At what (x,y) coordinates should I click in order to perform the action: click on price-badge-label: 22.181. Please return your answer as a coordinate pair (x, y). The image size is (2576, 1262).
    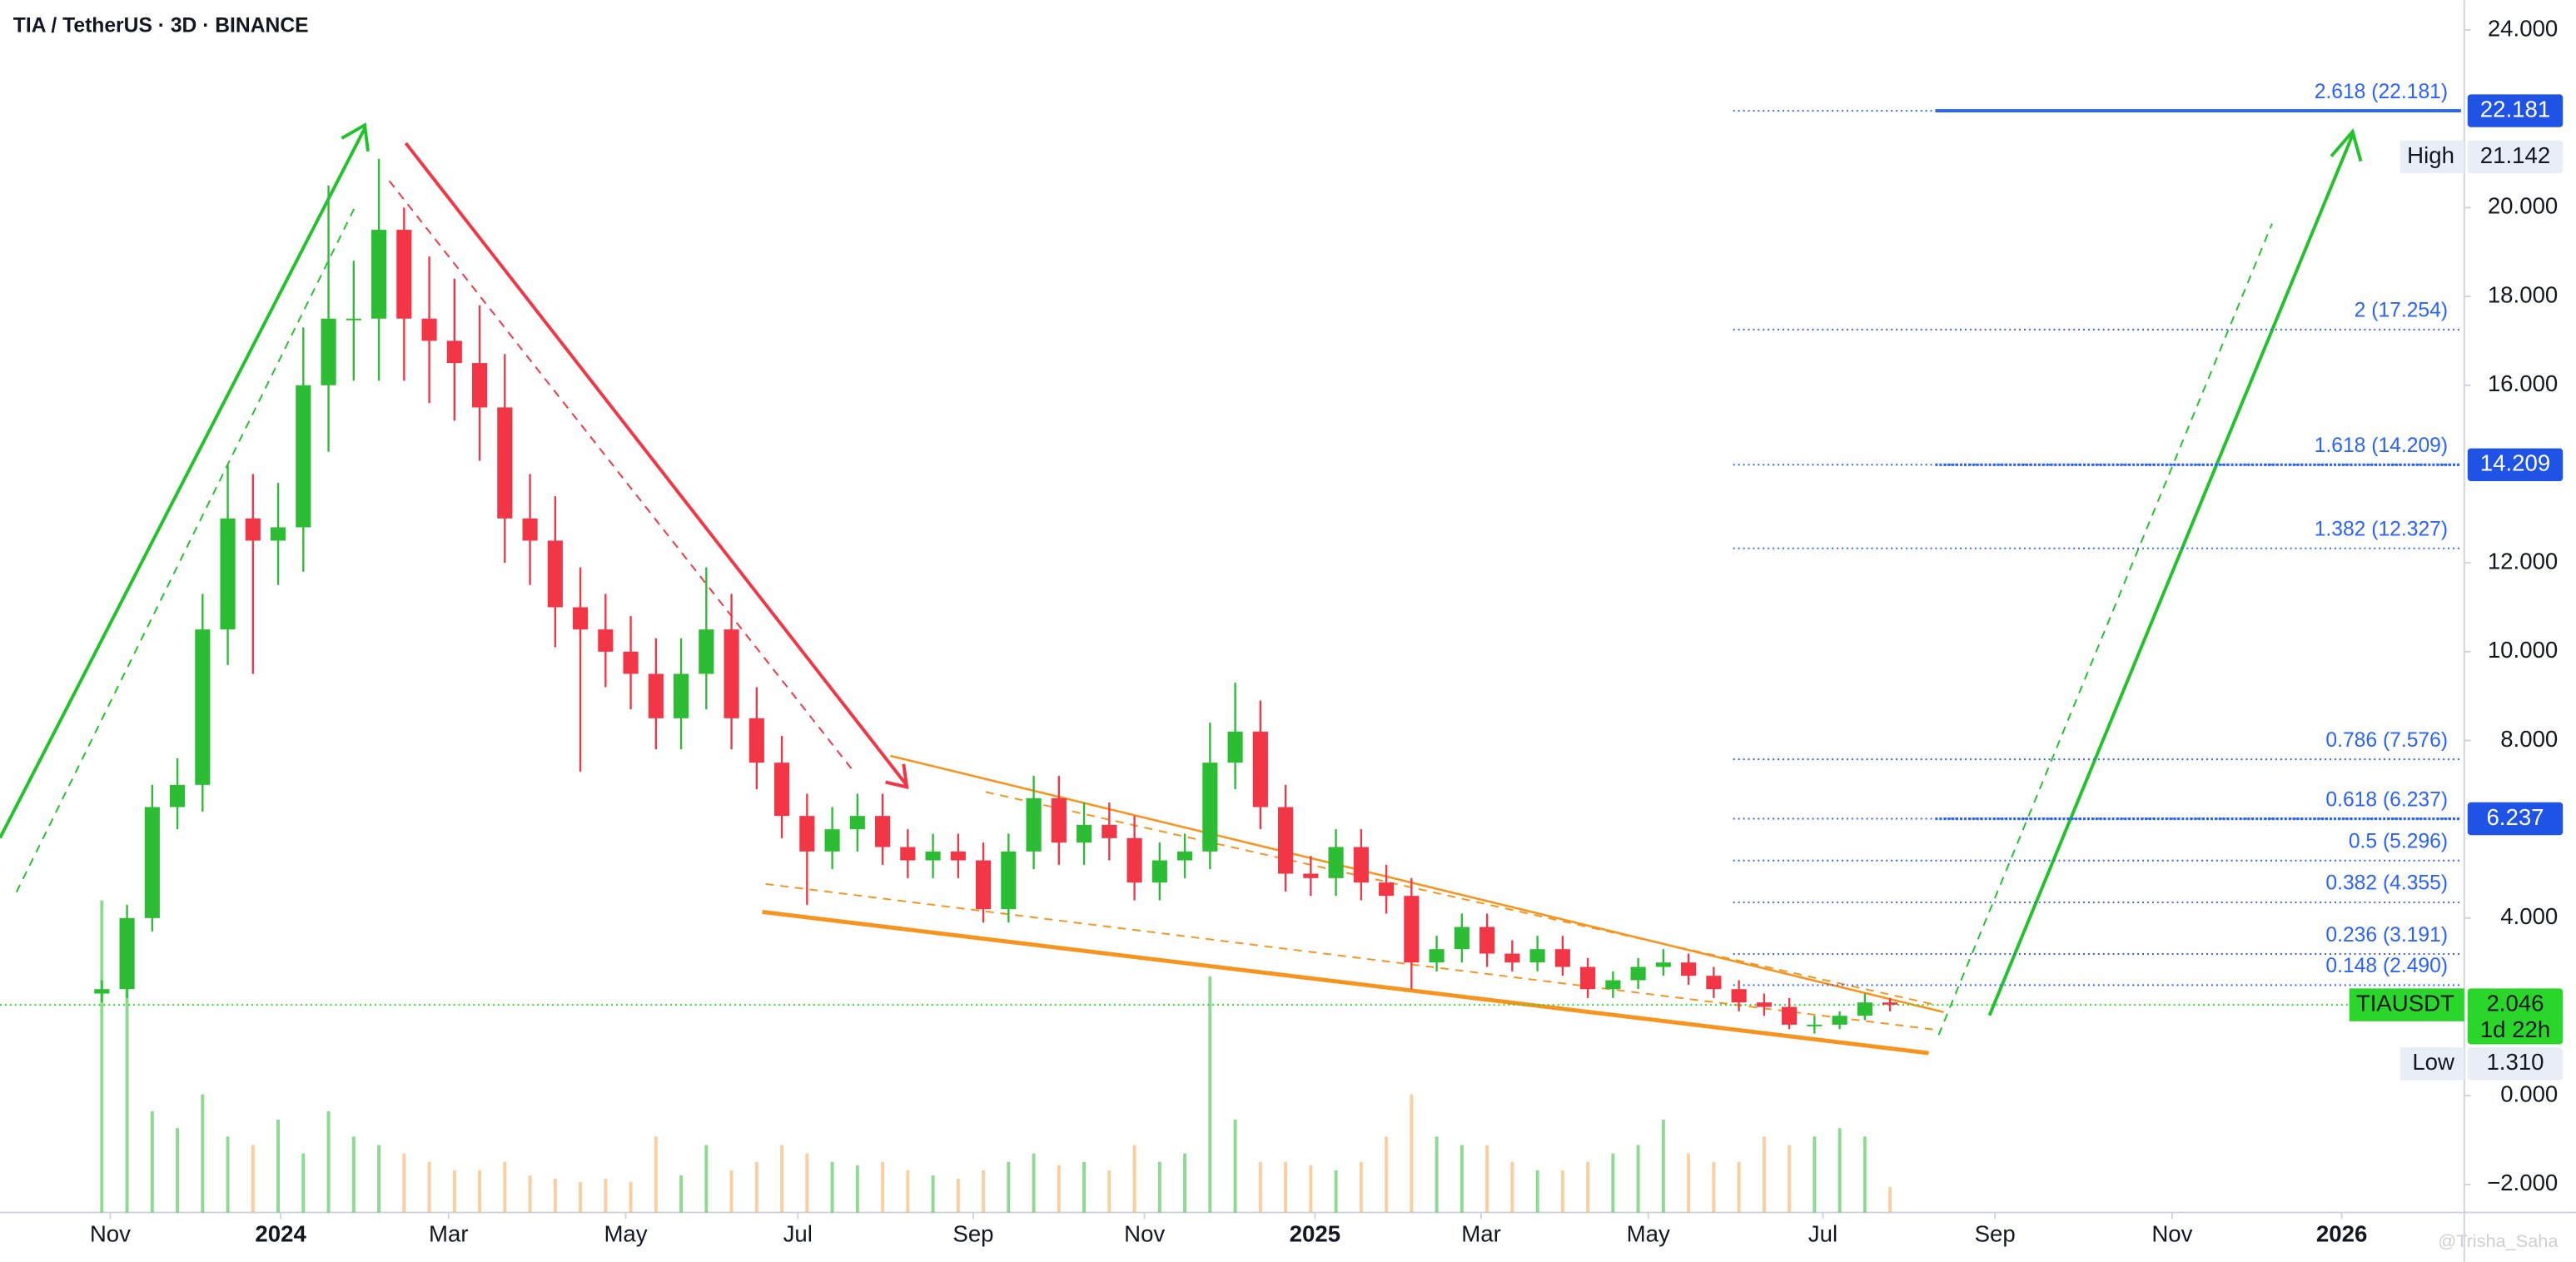
    Looking at the image, I should click on (2515, 109).